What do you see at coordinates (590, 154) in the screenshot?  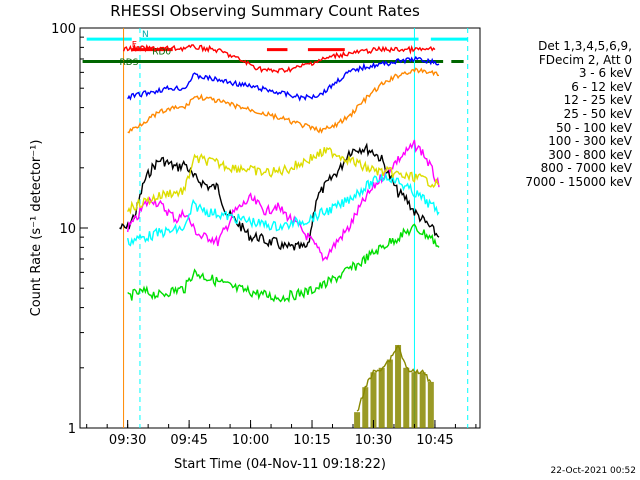 I see `legend-entry-7: 300 - 800 keV` at bounding box center [590, 154].